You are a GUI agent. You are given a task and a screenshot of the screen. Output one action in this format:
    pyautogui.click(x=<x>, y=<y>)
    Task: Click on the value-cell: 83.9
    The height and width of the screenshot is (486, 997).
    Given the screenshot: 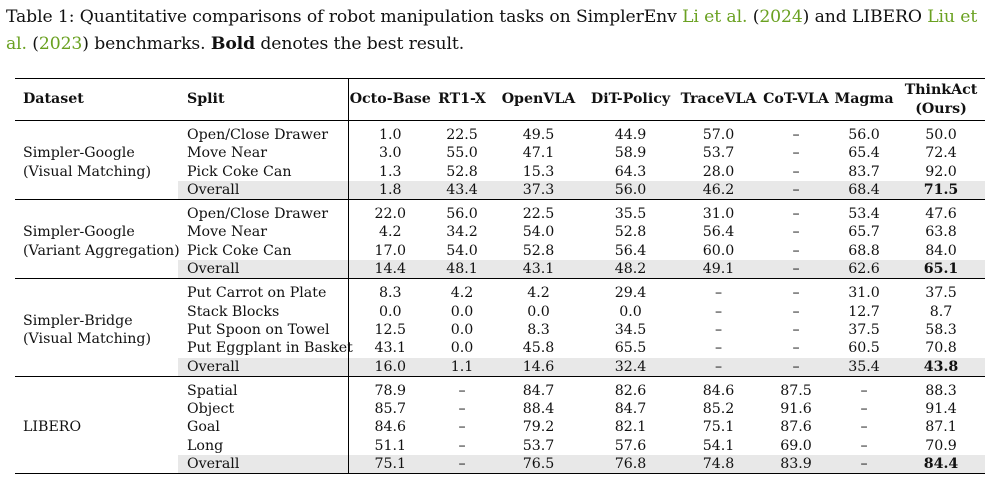 What is the action you would take?
    pyautogui.click(x=796, y=464)
    